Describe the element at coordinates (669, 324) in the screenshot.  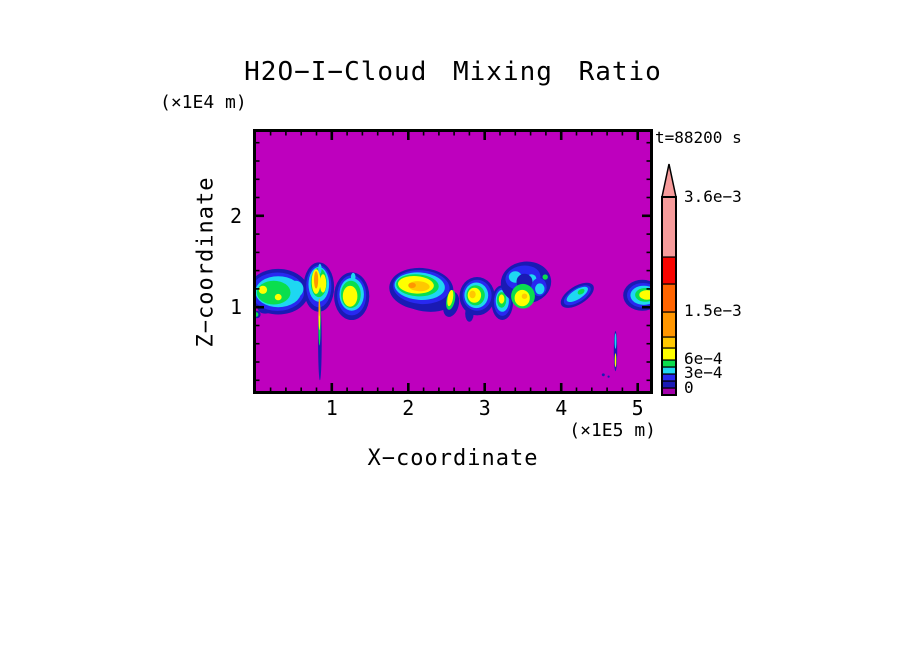
I see `colorbar-segment-orange` at that location.